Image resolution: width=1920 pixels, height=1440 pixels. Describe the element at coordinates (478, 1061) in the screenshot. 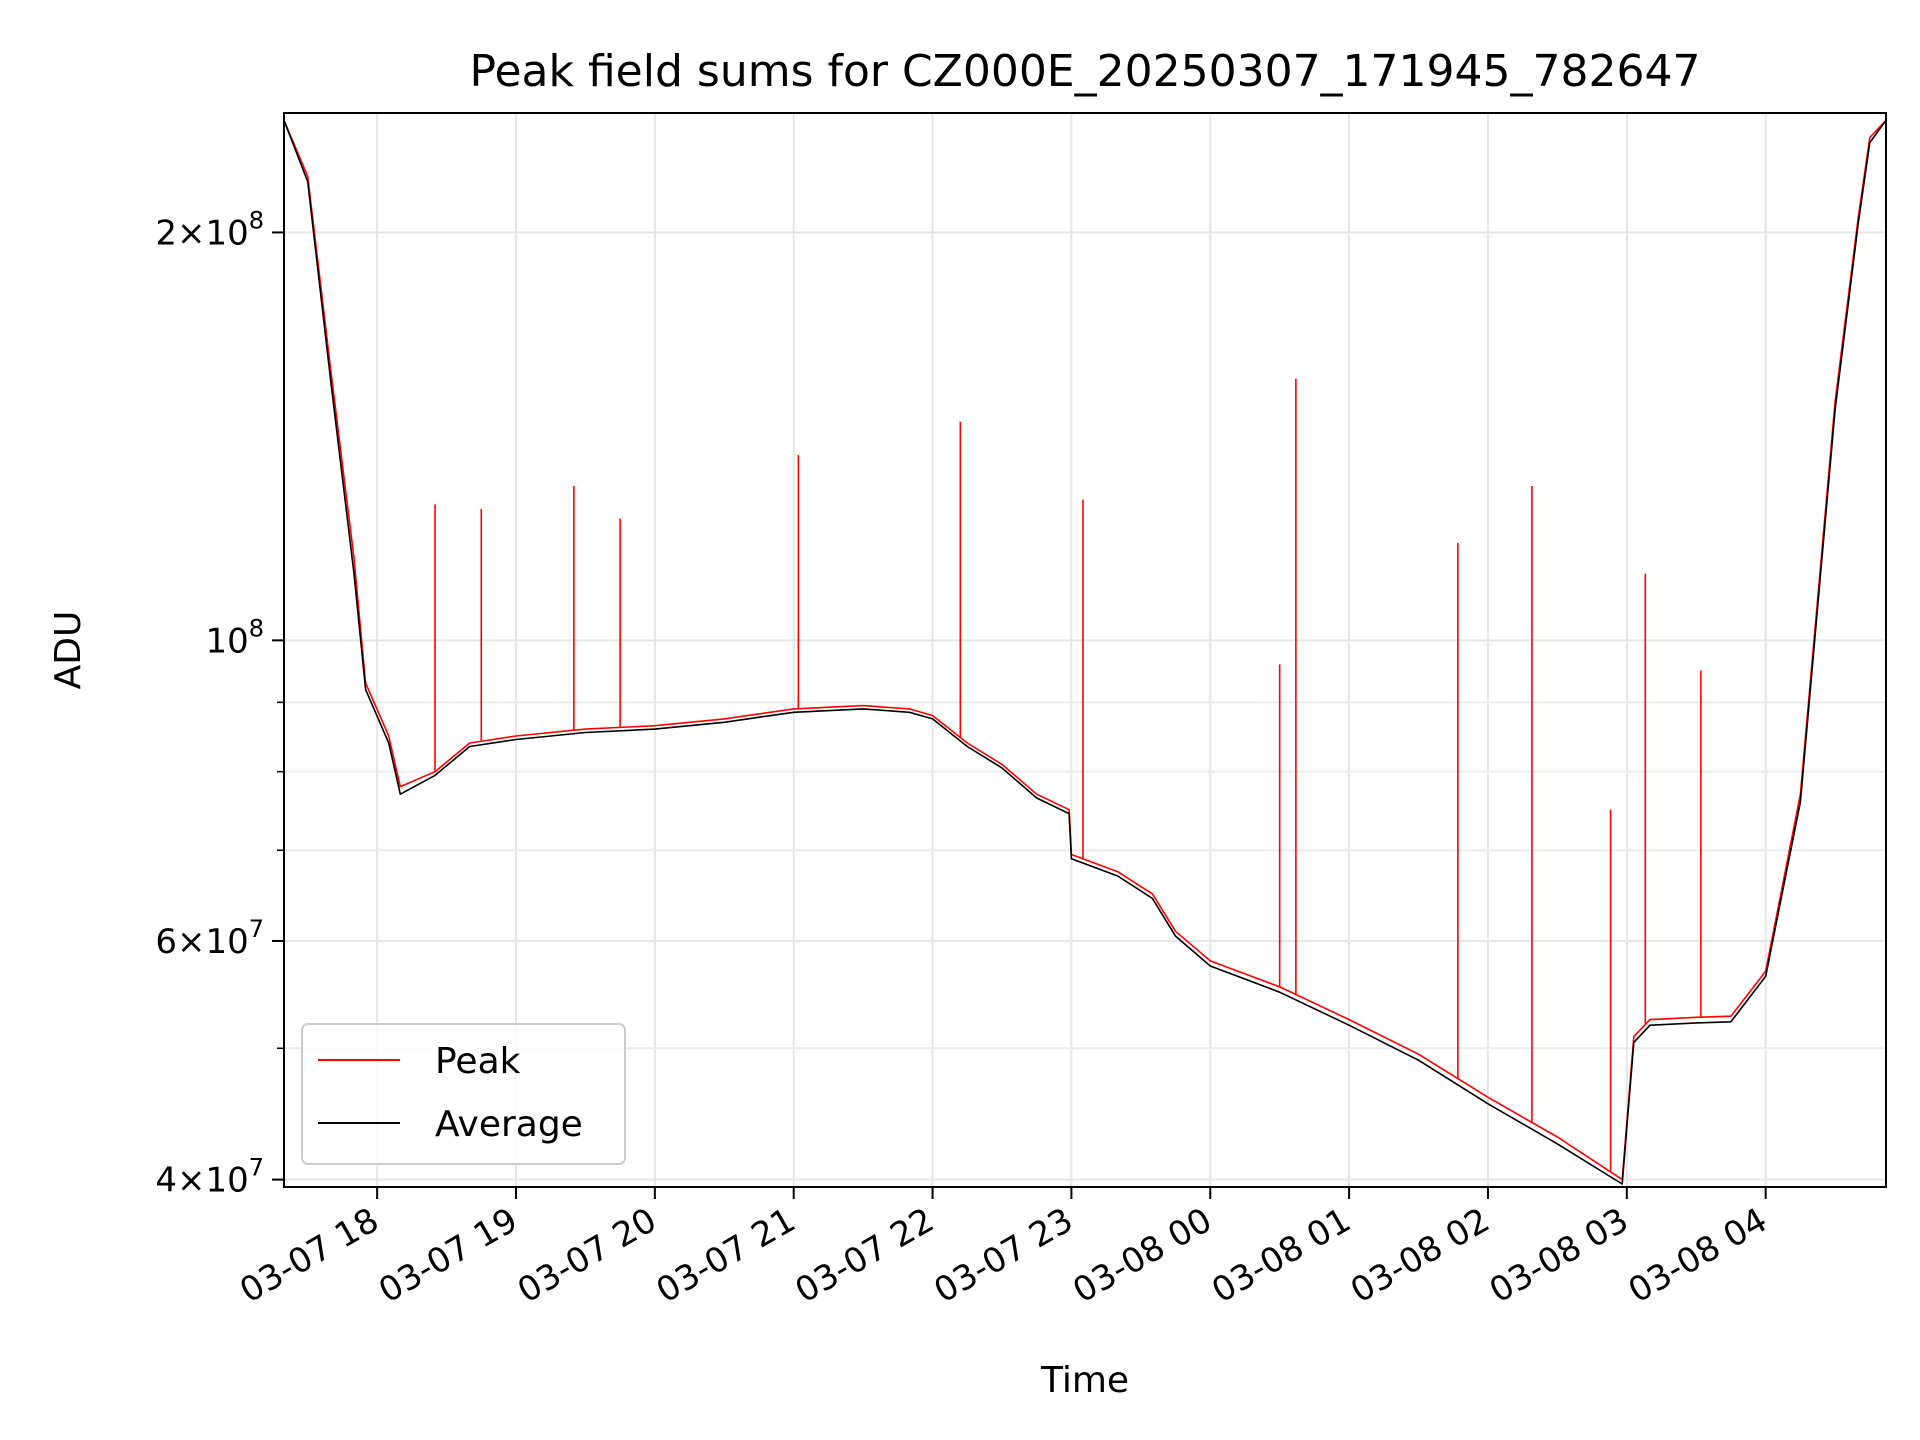

I see `legend-label-peak: Peak` at that location.